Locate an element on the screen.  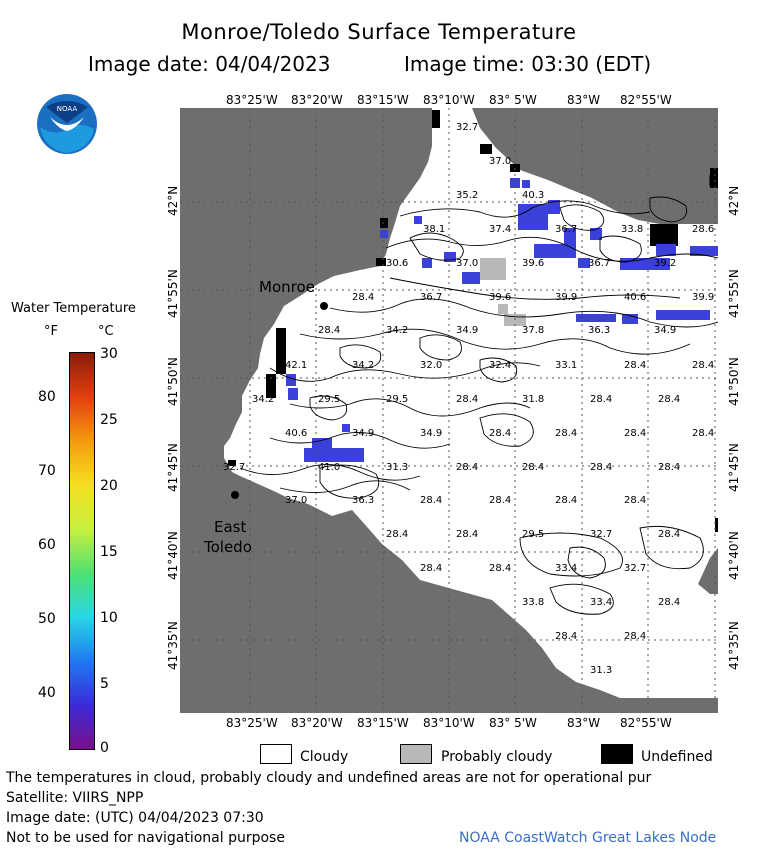
temp-label: 42.1 is located at coordinates (296, 365).